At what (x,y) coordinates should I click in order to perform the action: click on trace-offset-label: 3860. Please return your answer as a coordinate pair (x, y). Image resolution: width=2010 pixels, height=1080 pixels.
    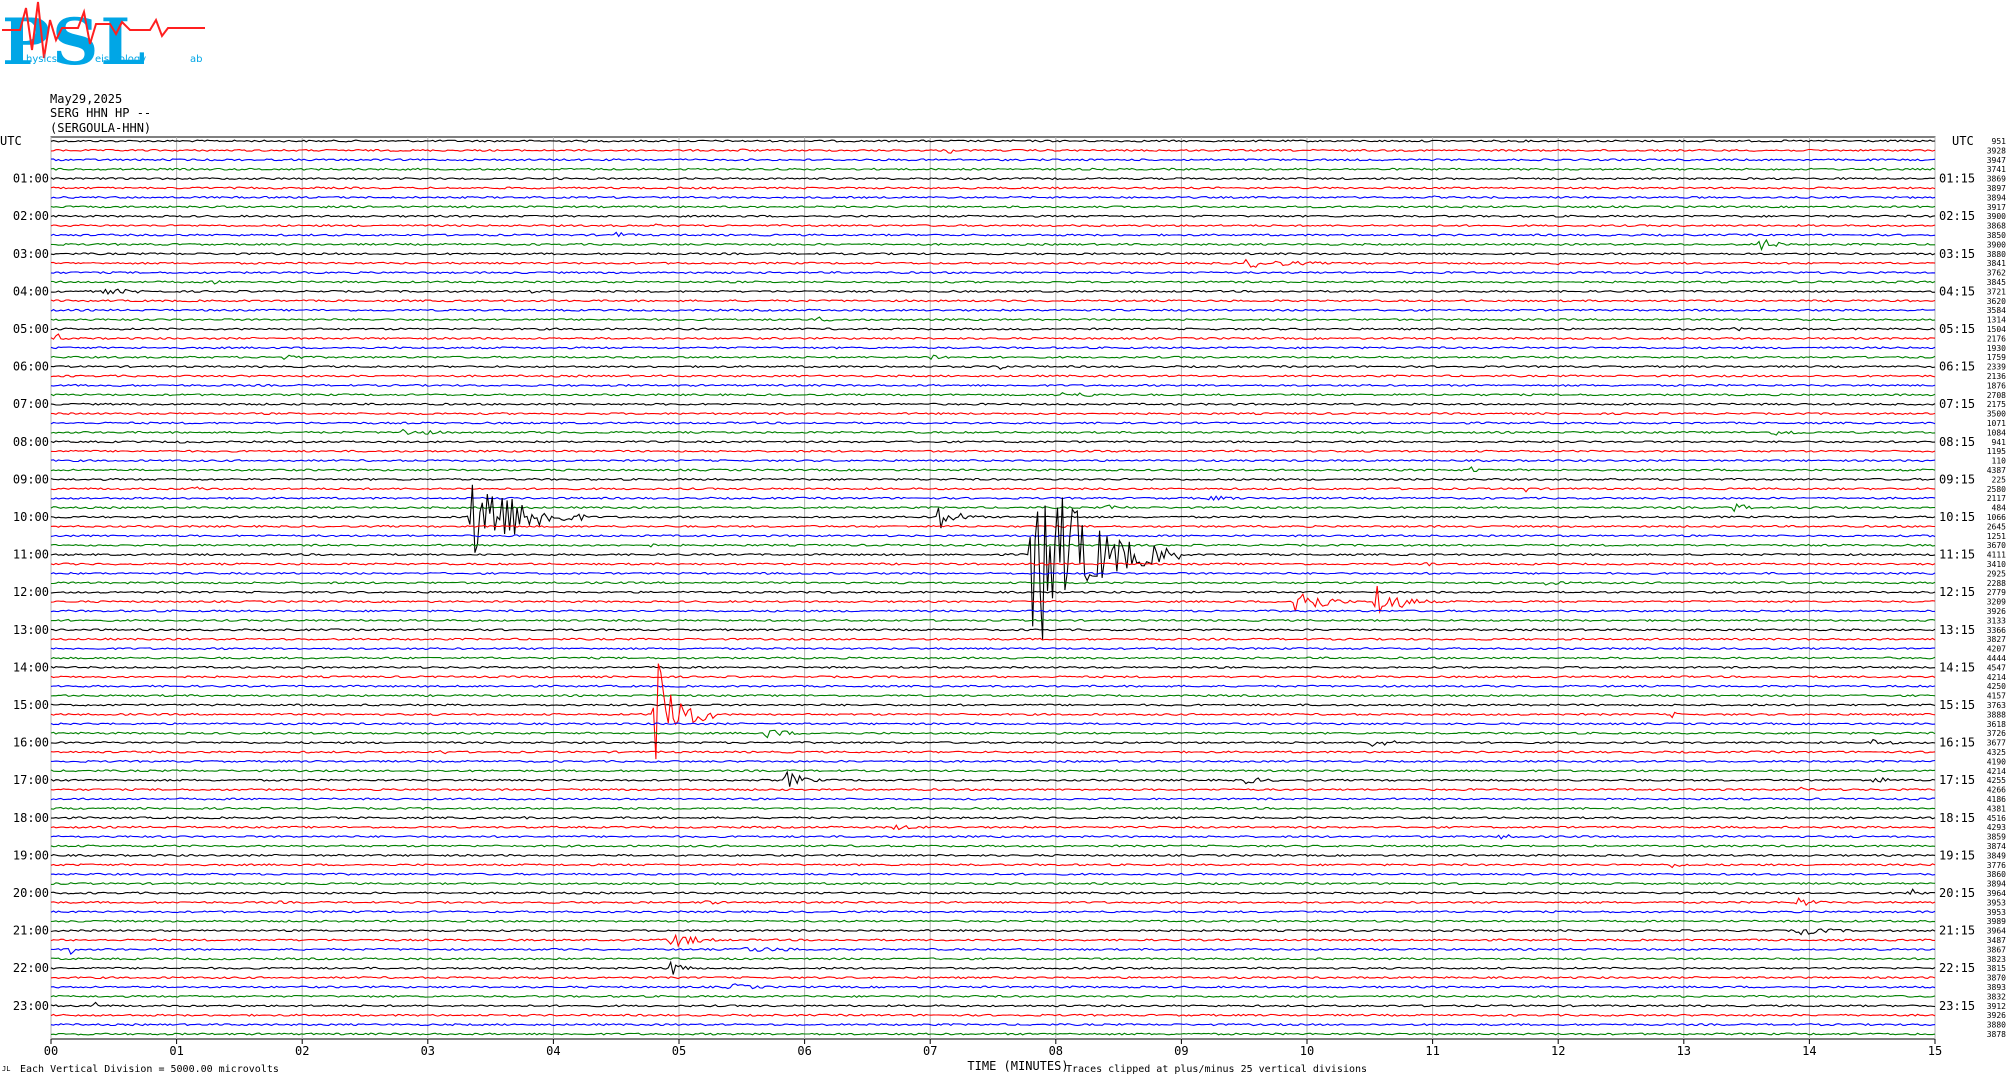
    Looking at the image, I should click on (1996, 874).